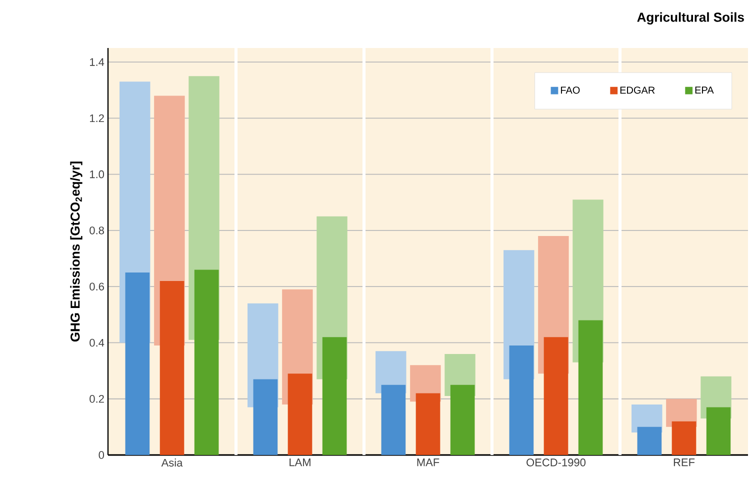 The width and height of the screenshot is (756, 488). Describe the element at coordinates (97, 286) in the screenshot. I see `y-tick-label: 0.6` at that location.